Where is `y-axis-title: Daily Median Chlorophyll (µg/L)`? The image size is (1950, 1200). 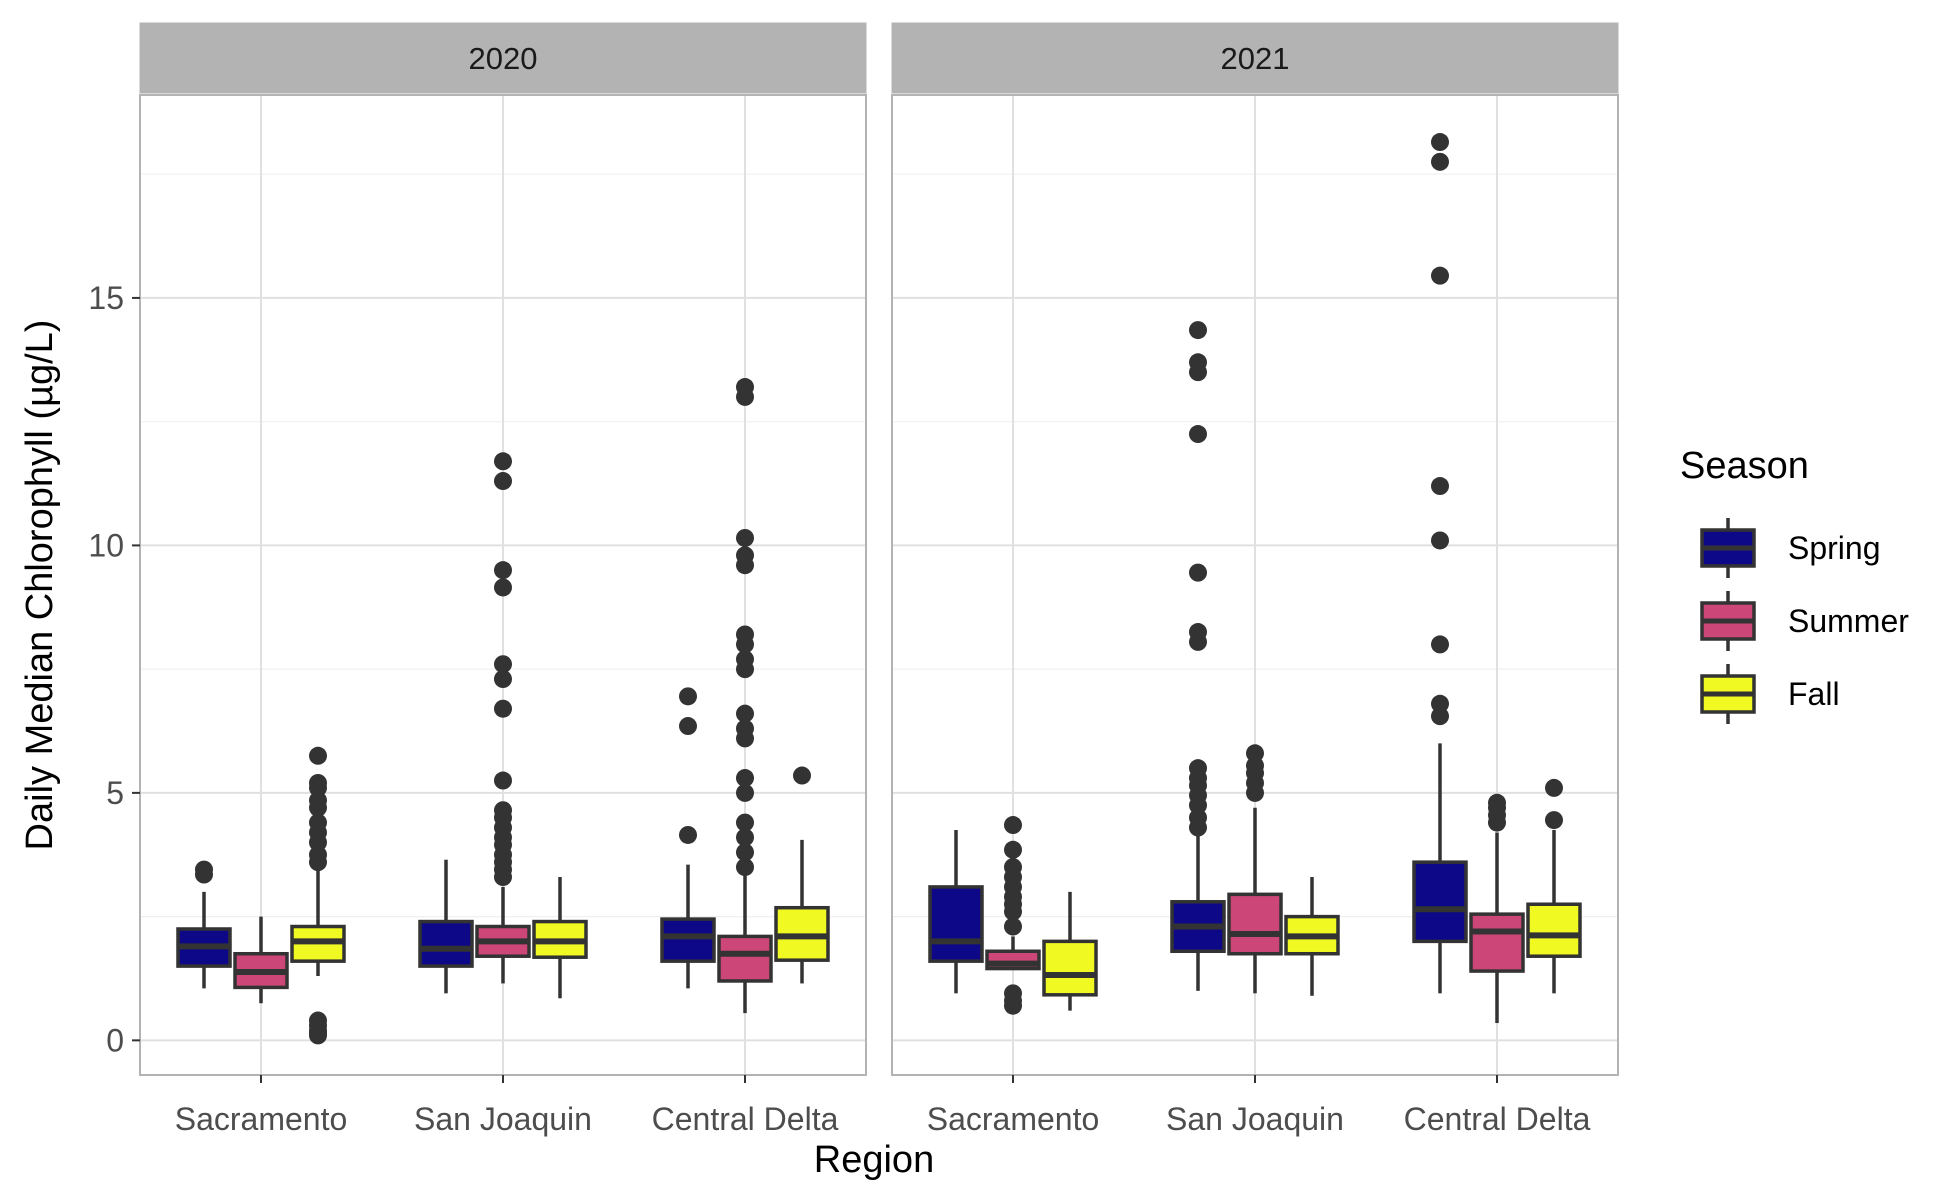 y-axis-title: Daily Median Chlorophyll (µg/L) is located at coordinates (40, 585).